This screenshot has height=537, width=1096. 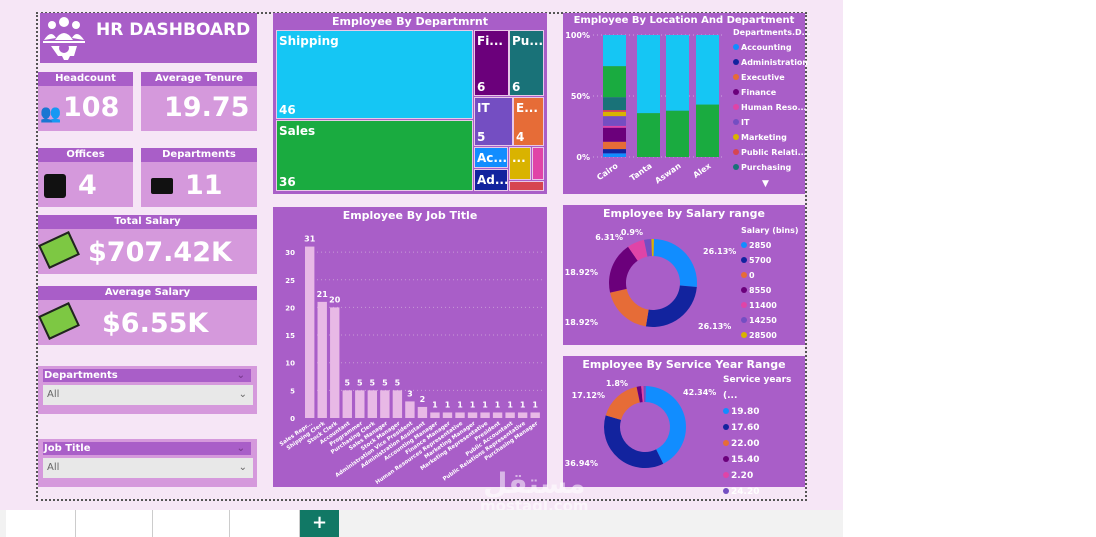 I want to click on y-tick-label: 20, so click(x=290, y=308).